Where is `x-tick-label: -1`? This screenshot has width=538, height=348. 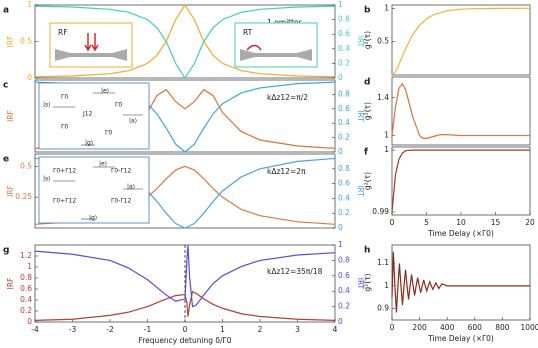
x-tick-label: -1 is located at coordinates (148, 329).